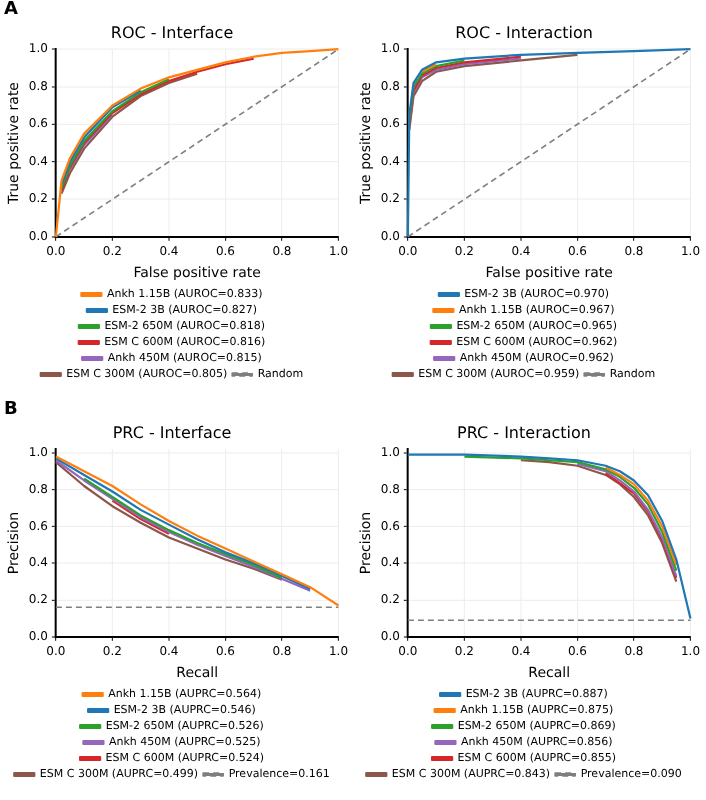 This screenshot has height=800, width=706. I want to click on text: B, so click(11, 410).